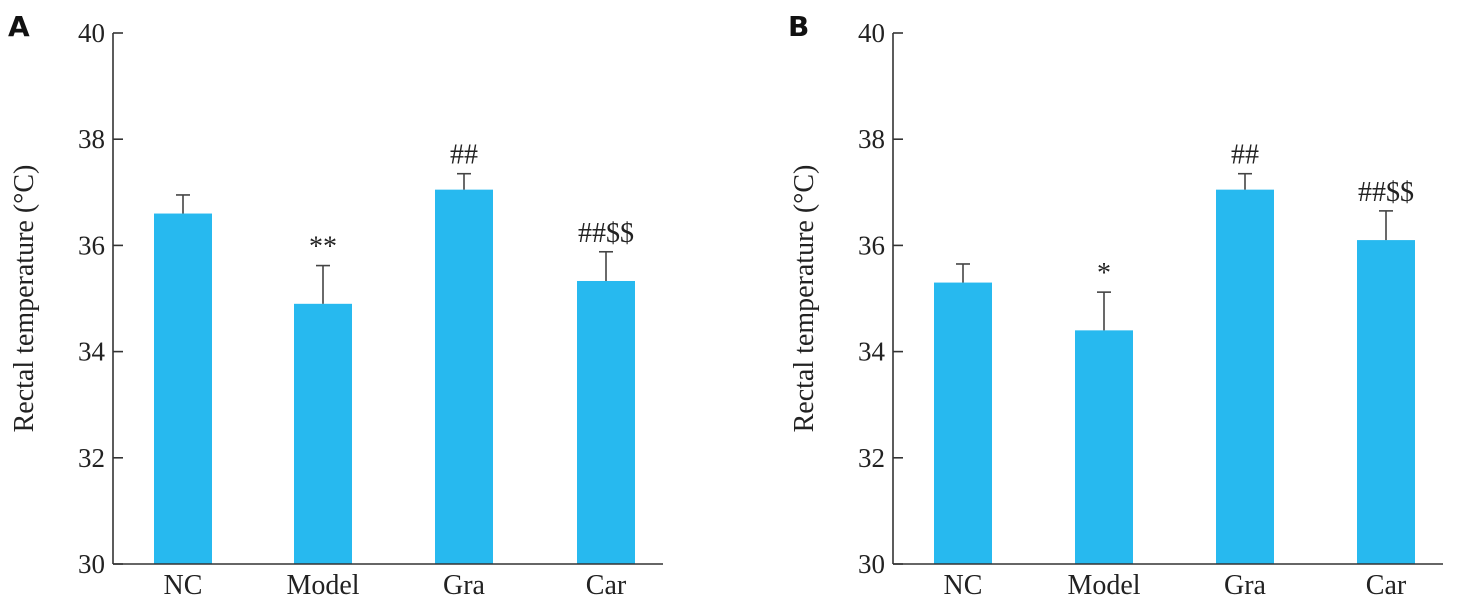 This screenshot has width=1463, height=603. Describe the element at coordinates (798, 26) in the screenshot. I see `panel-letter: B` at that location.